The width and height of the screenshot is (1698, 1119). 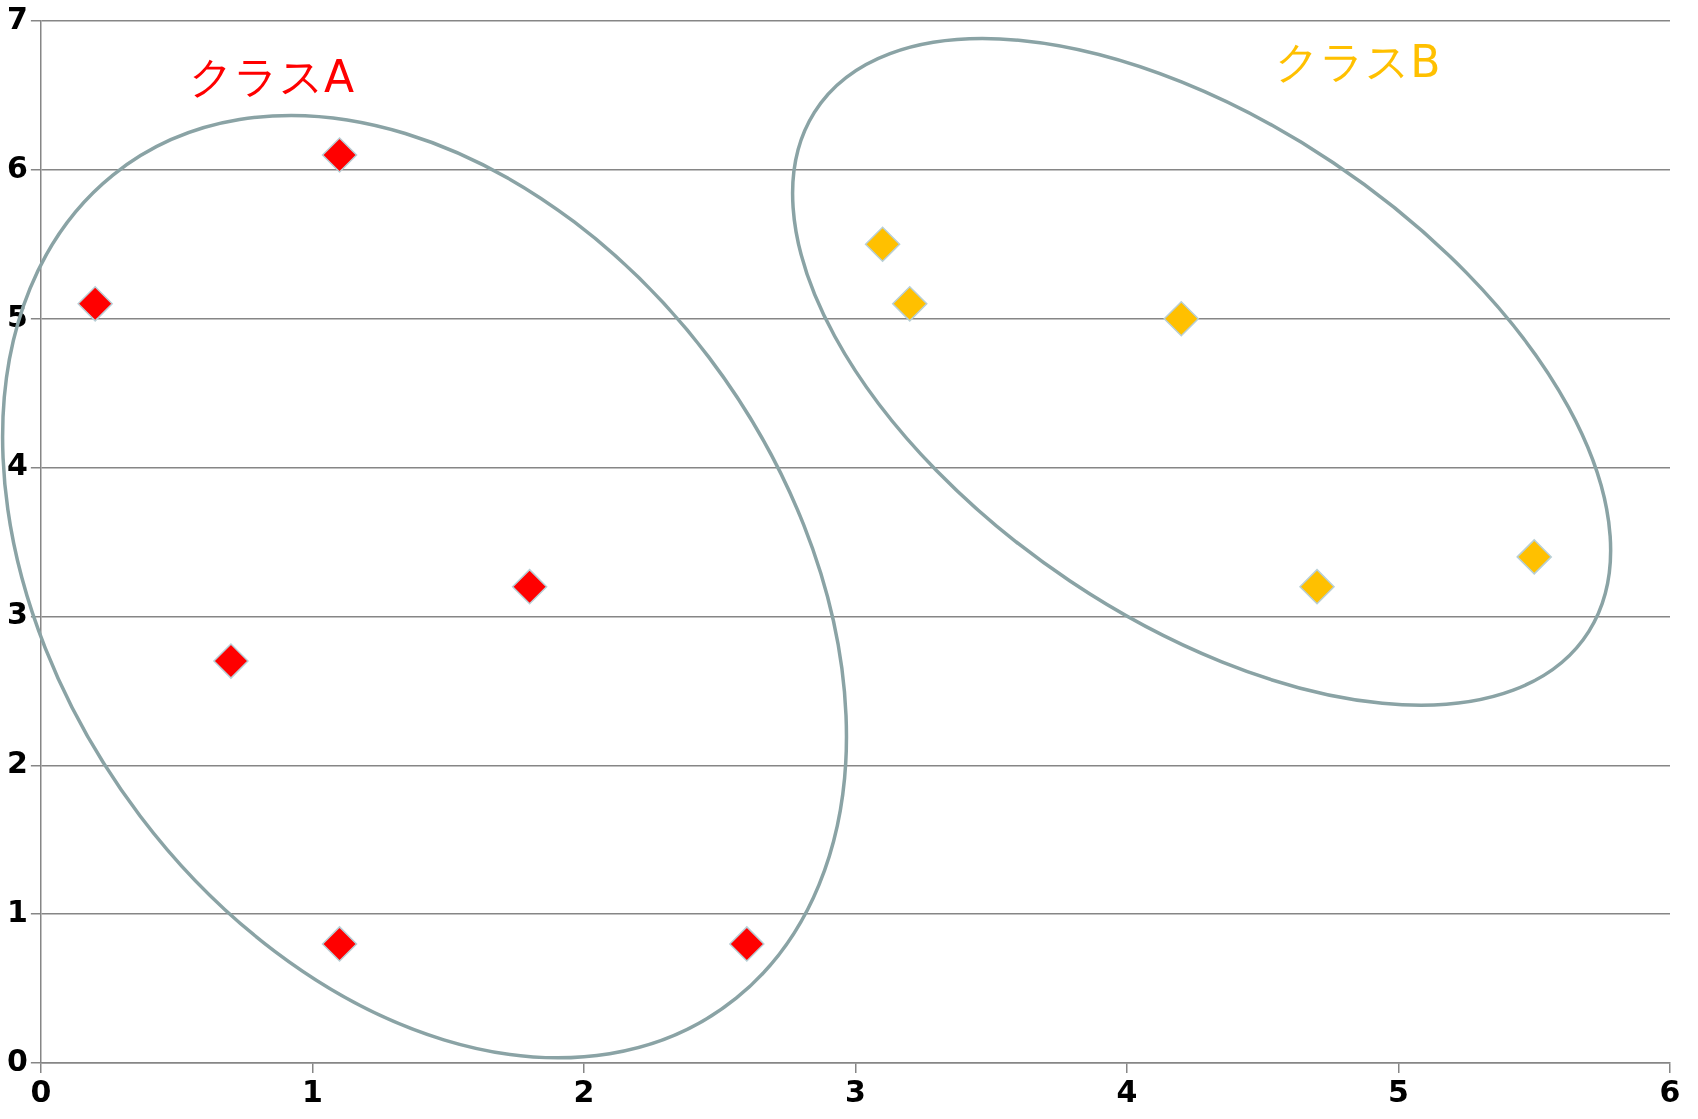 I want to click on text: クラスB, so click(x=1358, y=62).